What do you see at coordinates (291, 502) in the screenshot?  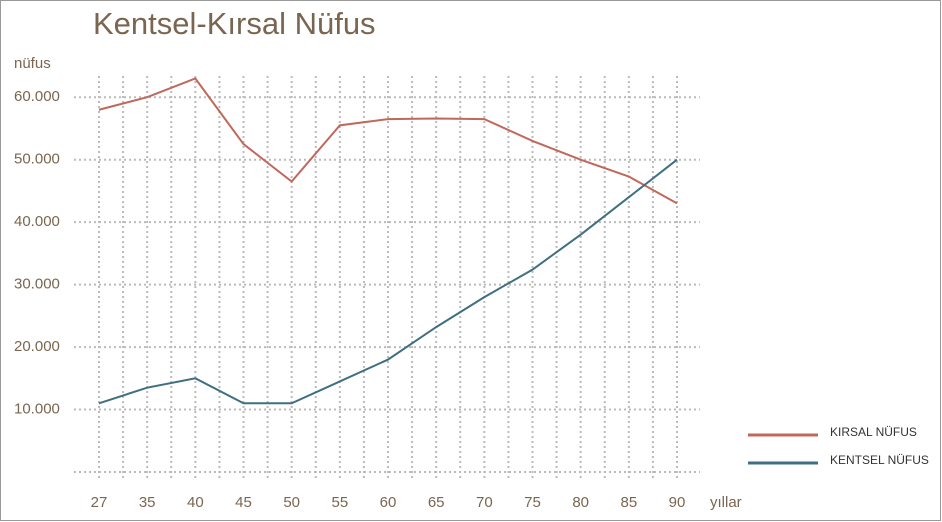 I see `x-tick-label: 50` at bounding box center [291, 502].